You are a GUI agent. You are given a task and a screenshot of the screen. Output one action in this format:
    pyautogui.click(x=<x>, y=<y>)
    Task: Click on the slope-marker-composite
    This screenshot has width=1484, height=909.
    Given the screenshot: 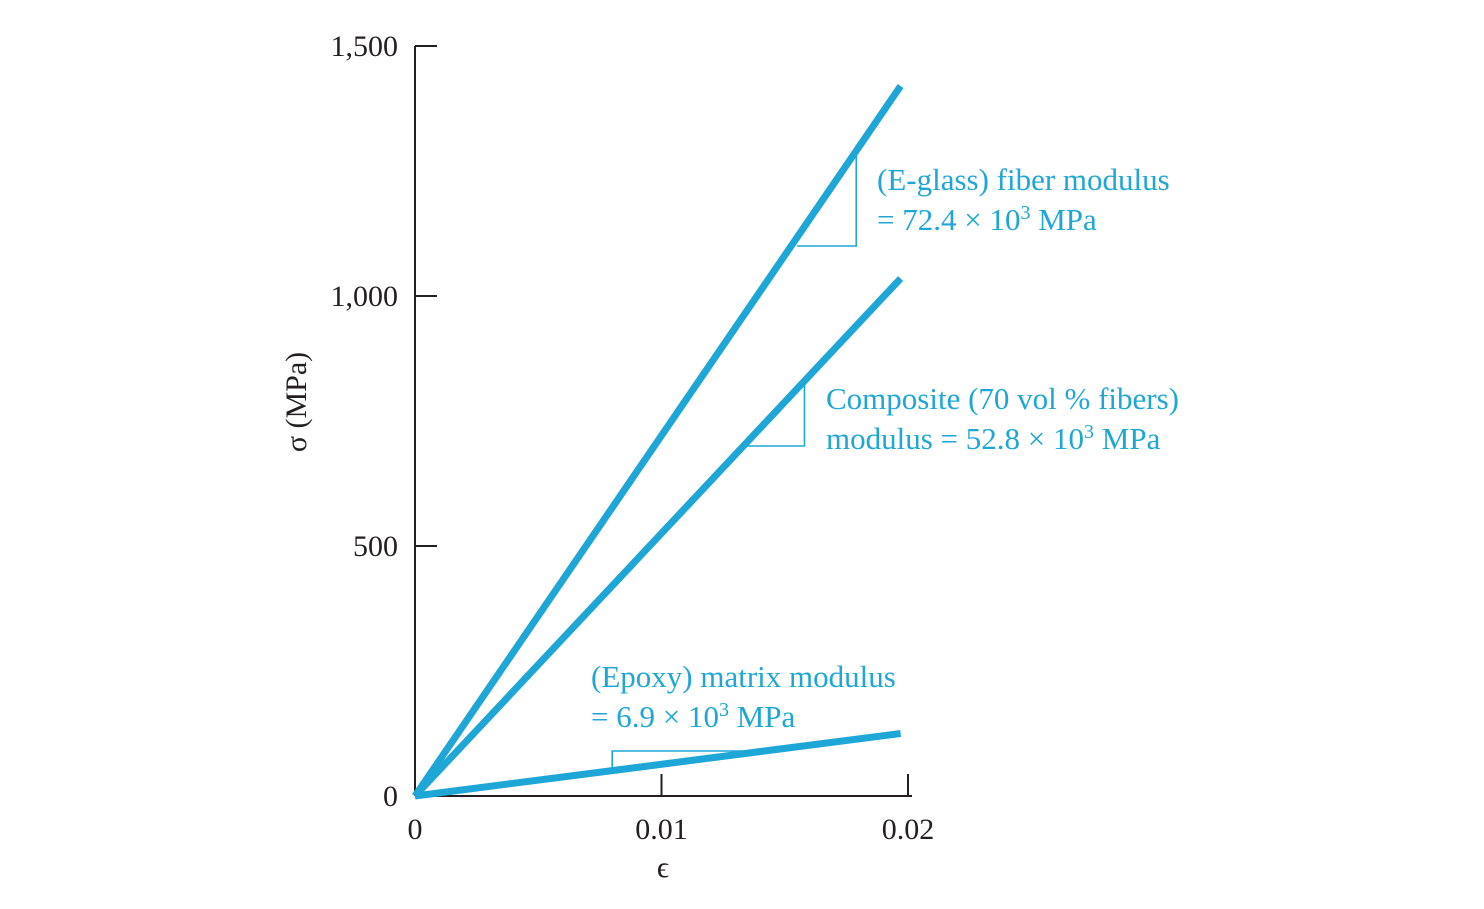 What is the action you would take?
    pyautogui.click(x=775, y=414)
    